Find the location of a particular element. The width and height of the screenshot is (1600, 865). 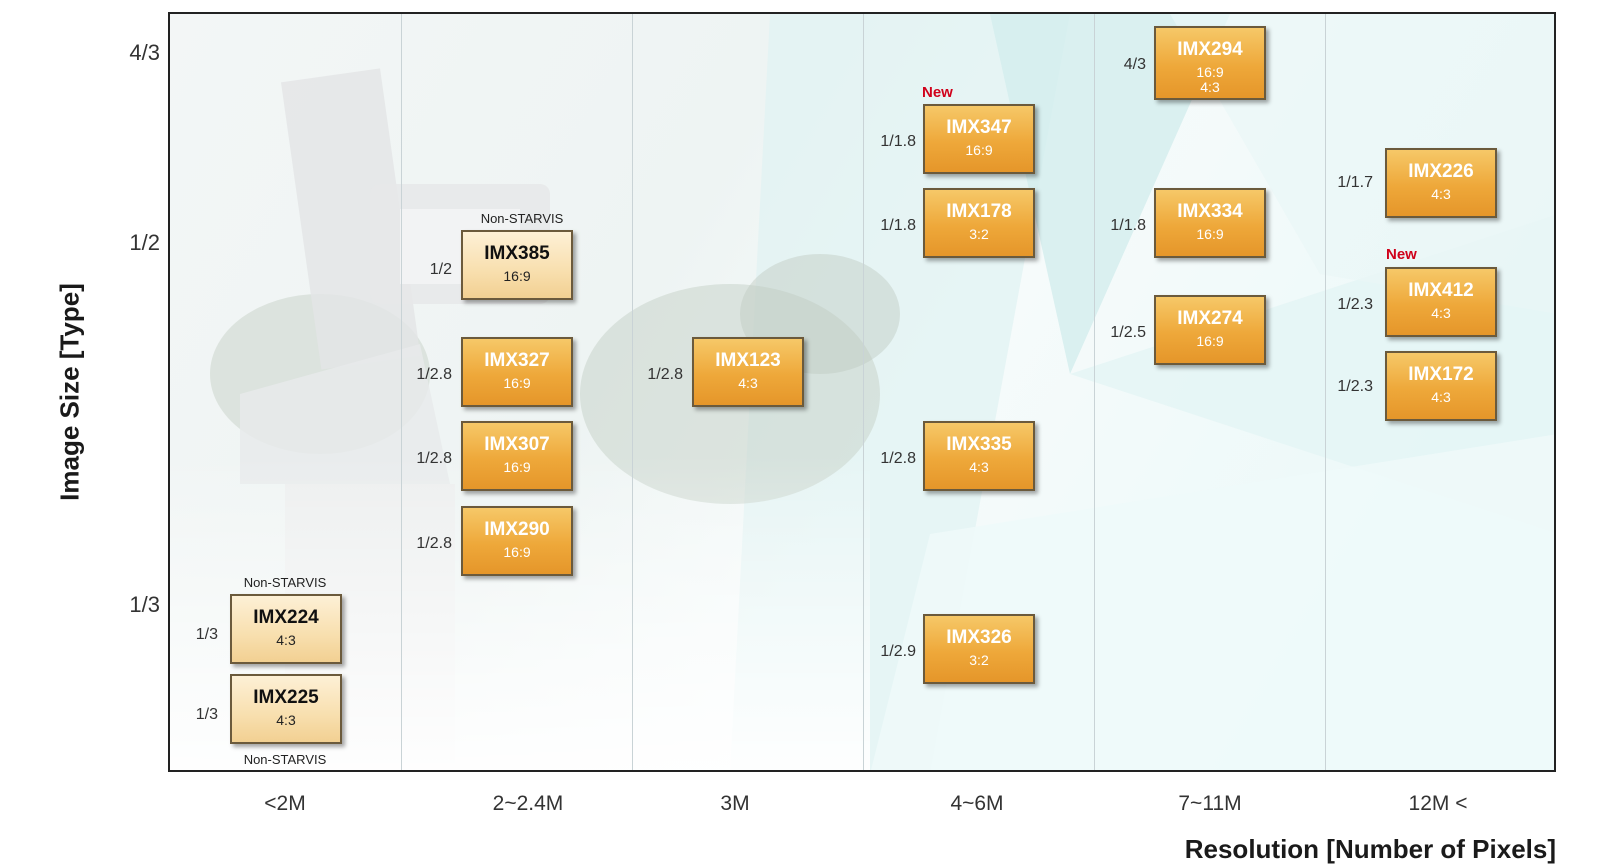

sensor-chip-imx172: IMX172 4:3 is located at coordinates (1441, 386).